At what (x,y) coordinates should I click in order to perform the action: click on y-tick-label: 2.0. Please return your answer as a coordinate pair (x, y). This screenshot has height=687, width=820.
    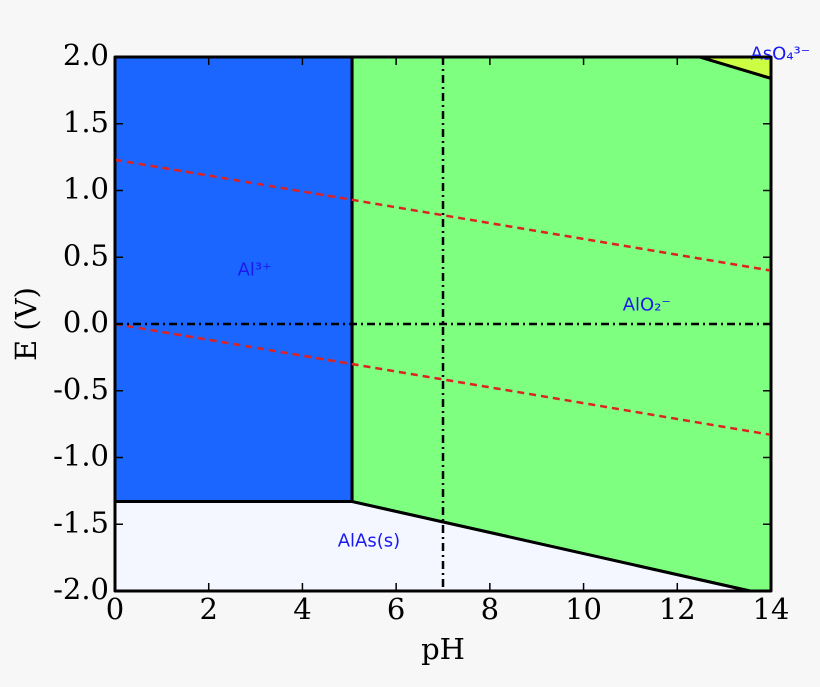
    Looking at the image, I should click on (86, 55).